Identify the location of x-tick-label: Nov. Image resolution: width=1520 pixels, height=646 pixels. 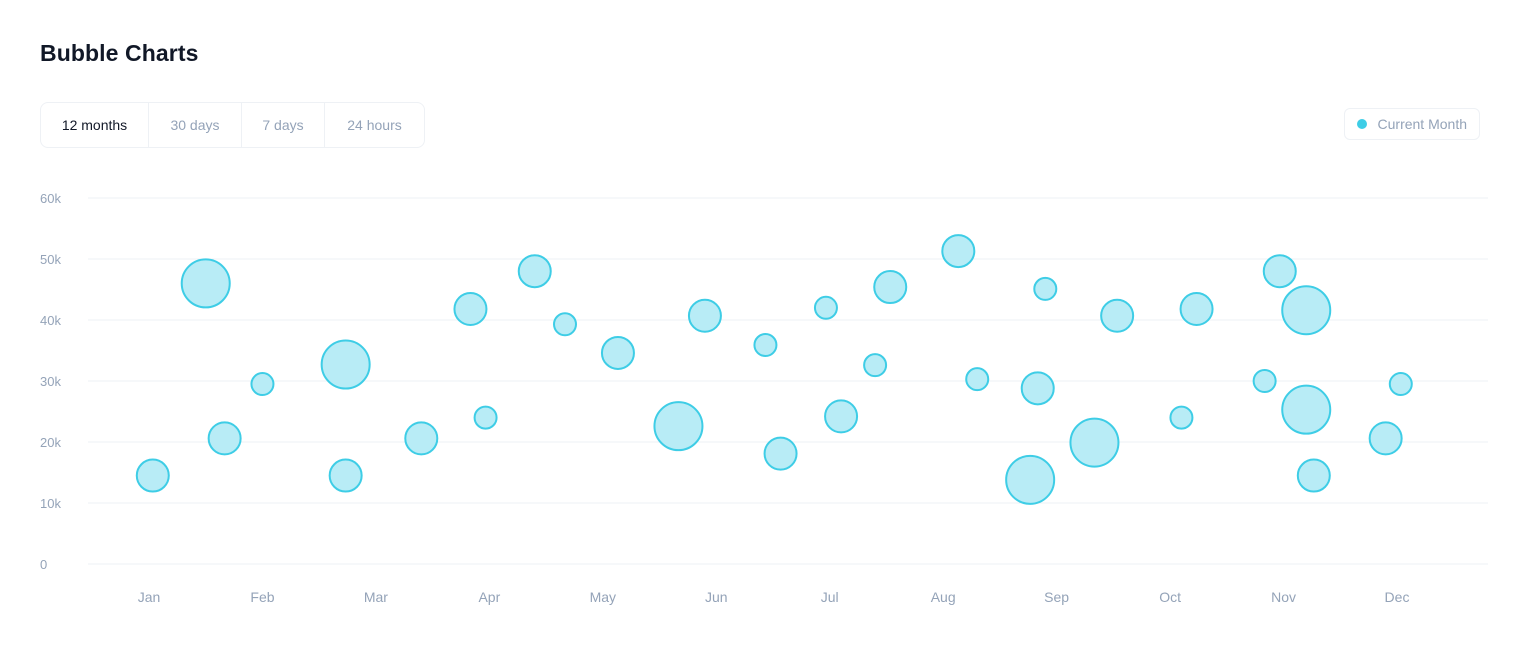
(1283, 597).